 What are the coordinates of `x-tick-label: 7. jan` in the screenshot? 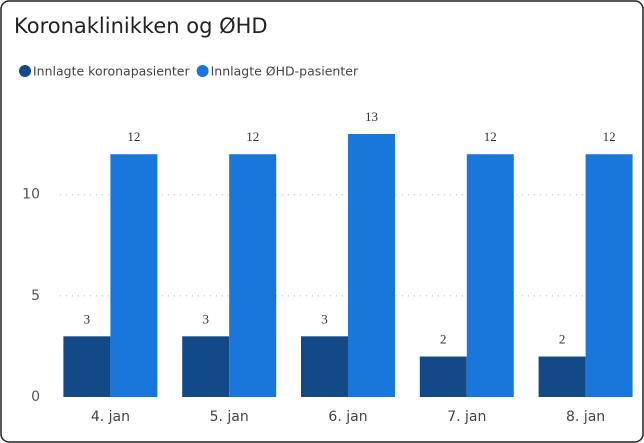 It's located at (466, 417).